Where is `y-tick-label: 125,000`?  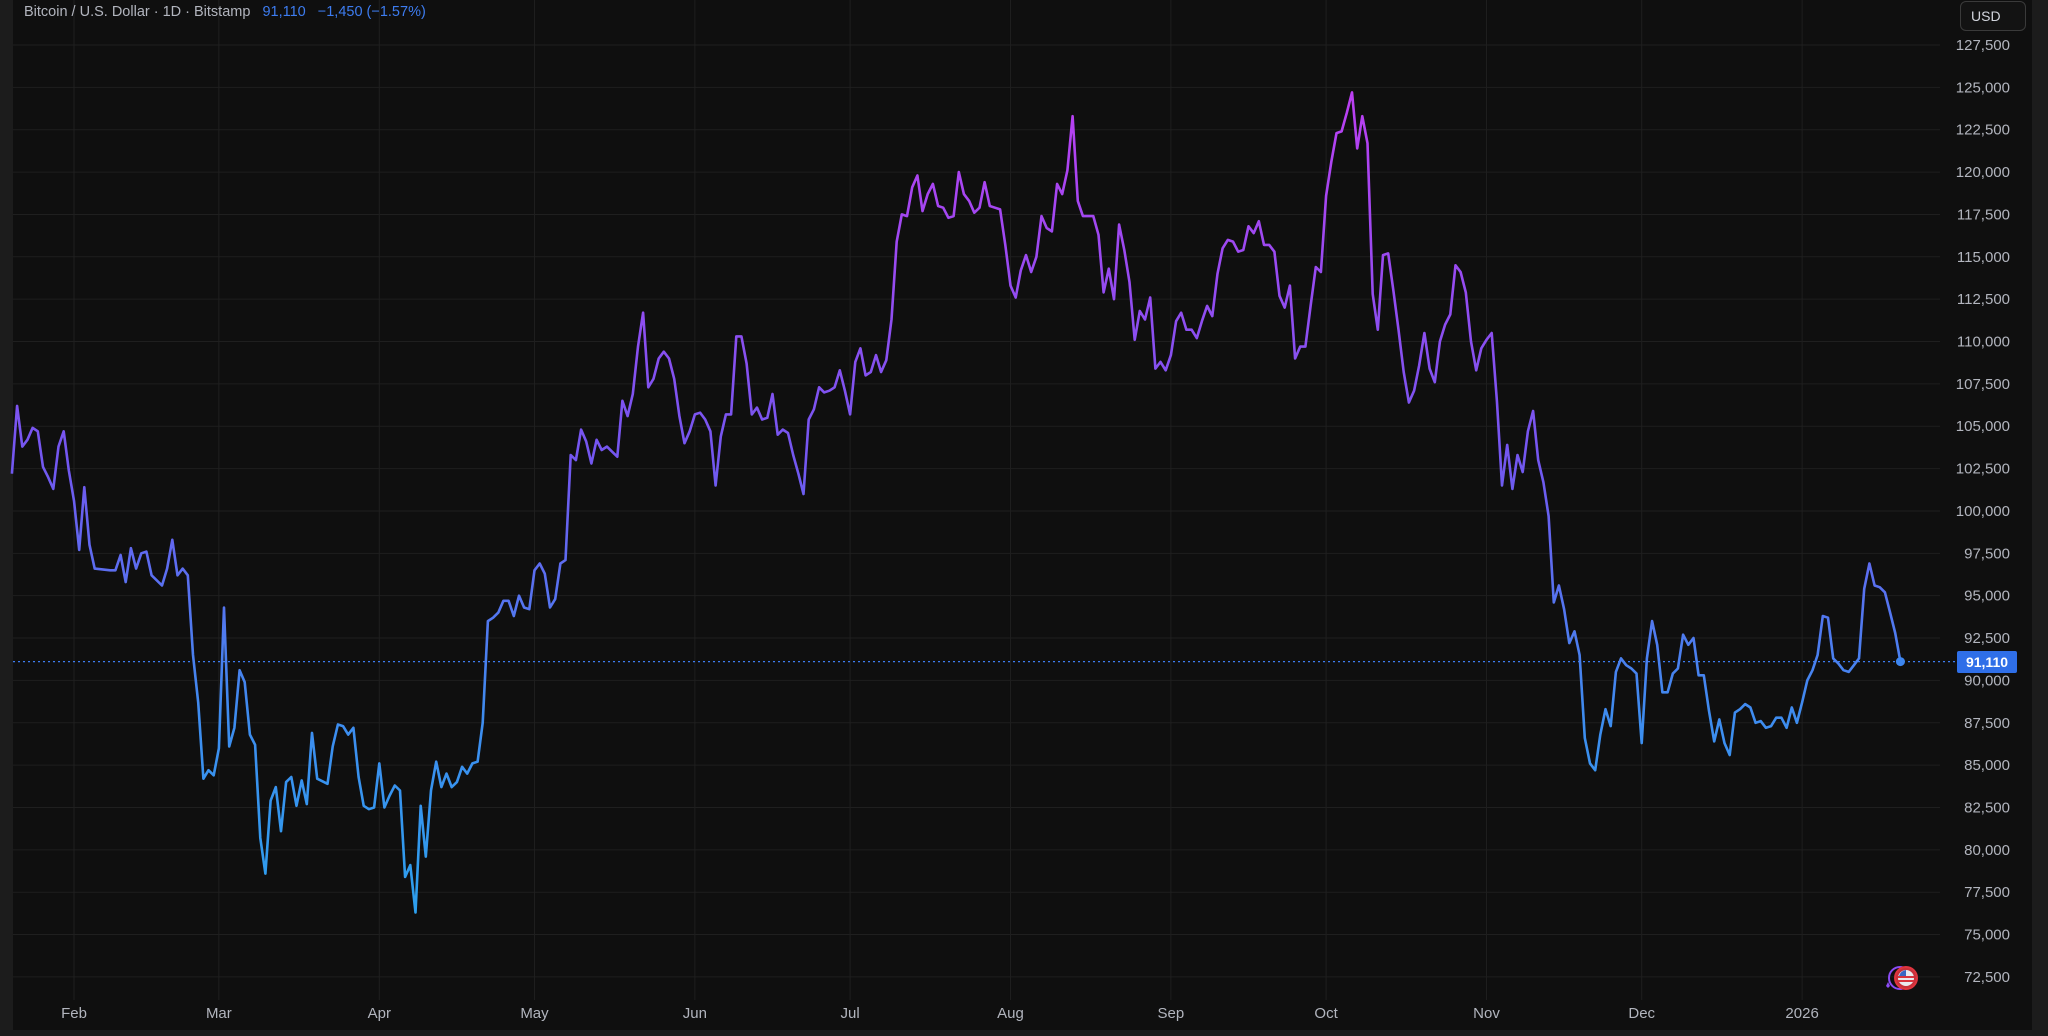 y-tick-label: 125,000 is located at coordinates (1983, 87).